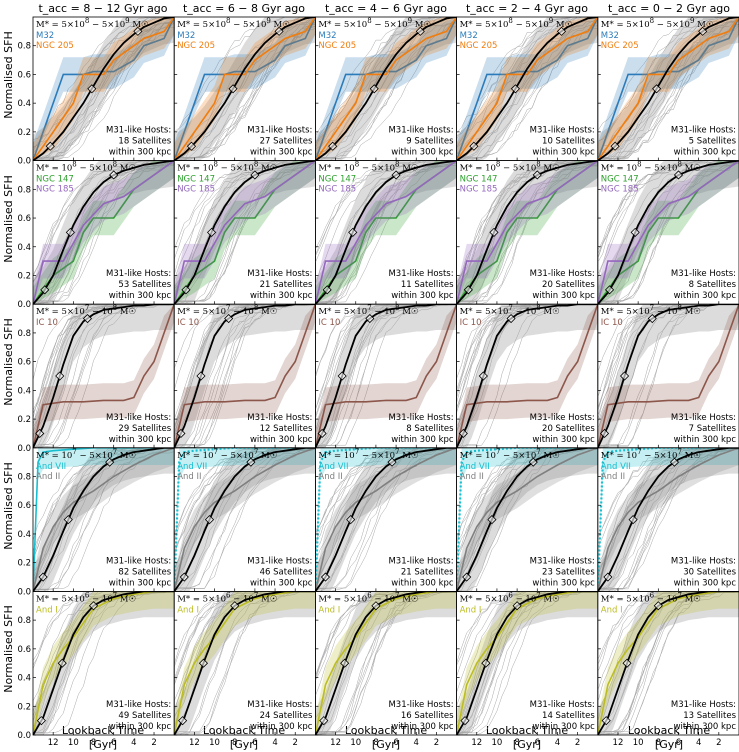 The height and width of the screenshot is (752, 739). I want to click on satellite-count: 8 Satellites, so click(430, 429).